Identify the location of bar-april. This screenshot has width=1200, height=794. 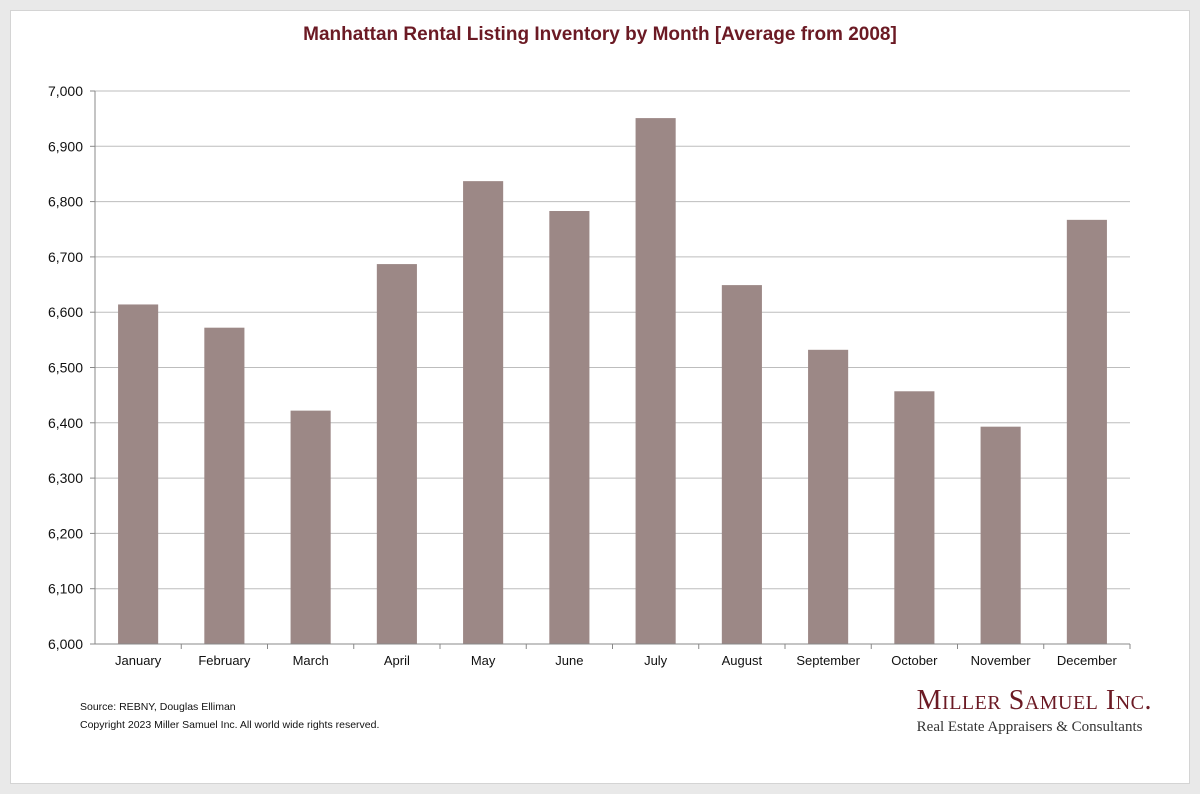
(396, 454).